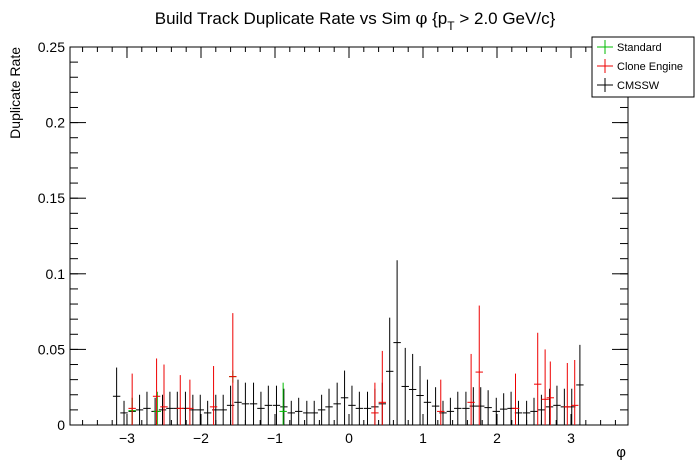  I want to click on legend-label: Standard, so click(639, 48).